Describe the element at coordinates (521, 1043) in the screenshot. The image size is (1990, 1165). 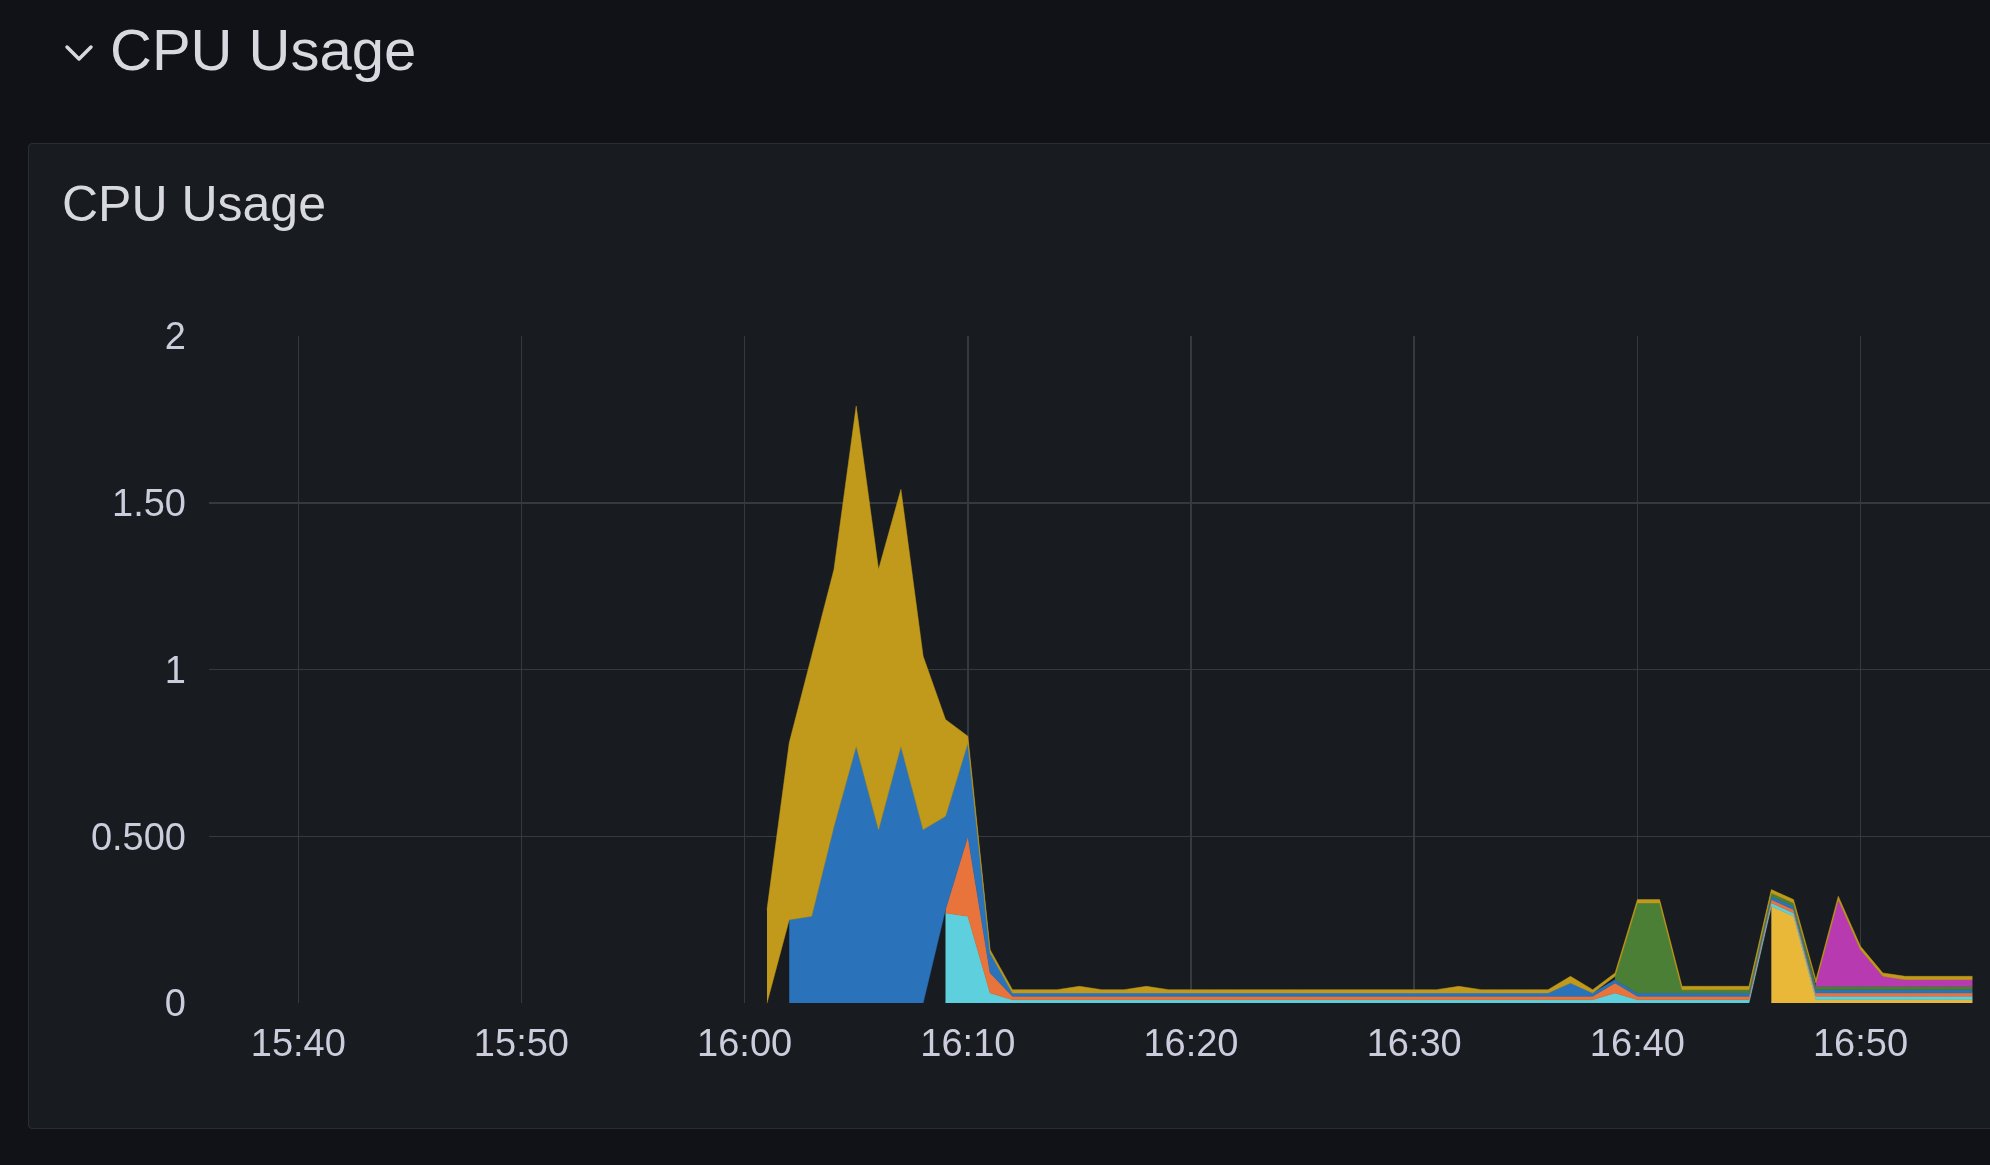
I see `x-tick-label: 15:50` at that location.